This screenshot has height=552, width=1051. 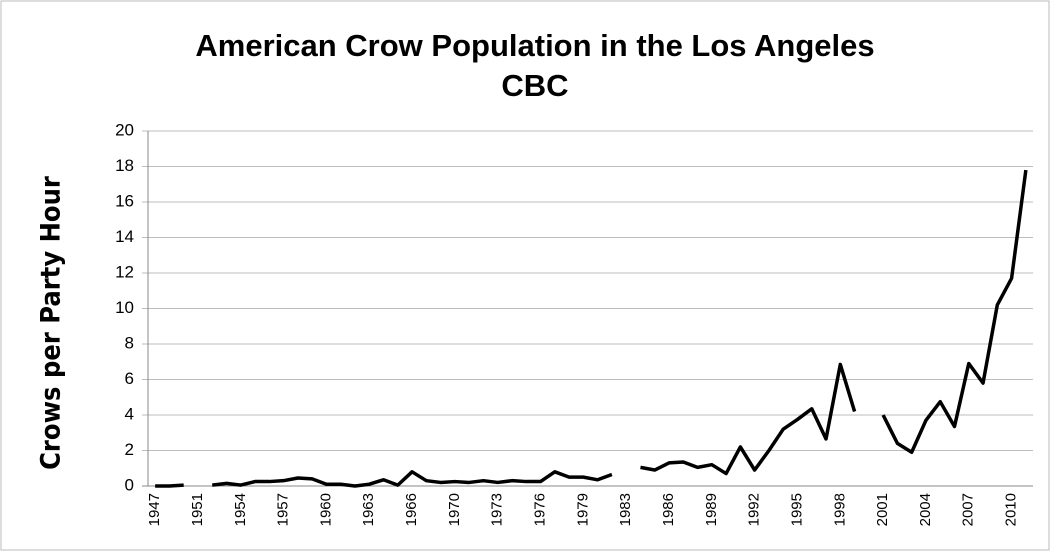 What do you see at coordinates (129, 378) in the screenshot?
I see `y-tick-label: 6` at bounding box center [129, 378].